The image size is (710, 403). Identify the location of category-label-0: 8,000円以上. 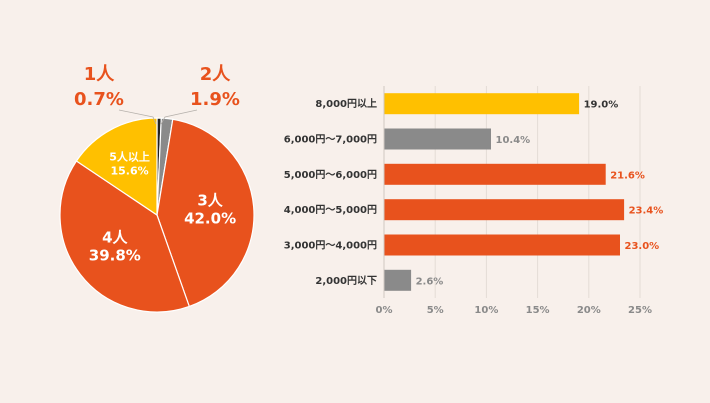
(346, 103).